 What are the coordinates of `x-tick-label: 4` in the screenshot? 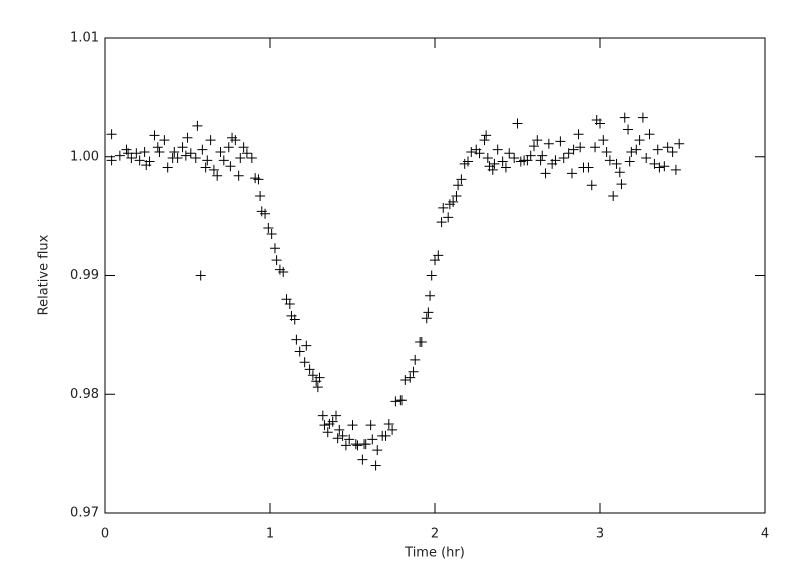 It's located at (765, 534).